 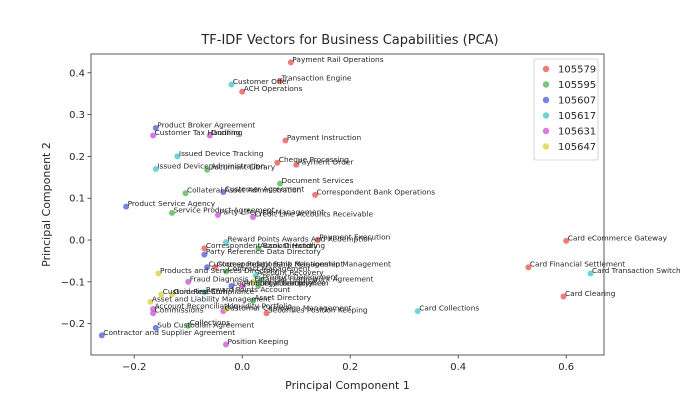 What do you see at coordinates (577, 101) in the screenshot?
I see `legend-entry: 105607` at bounding box center [577, 101].